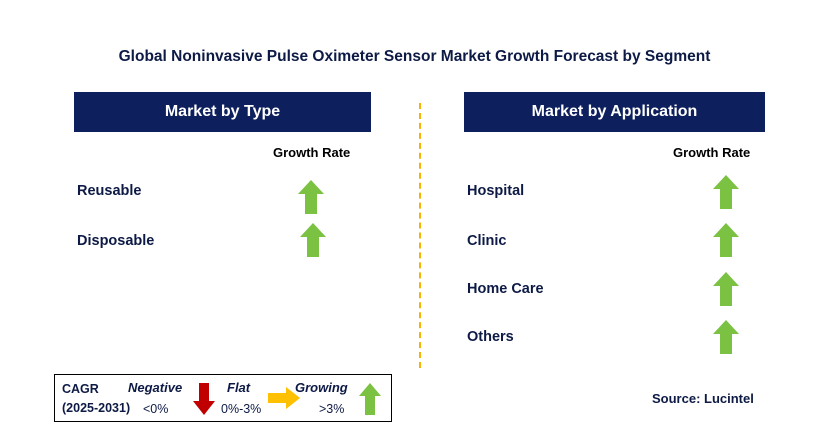 This screenshot has height=448, width=829. What do you see at coordinates (321, 387) in the screenshot?
I see `legend-growing-label: Growing` at bounding box center [321, 387].